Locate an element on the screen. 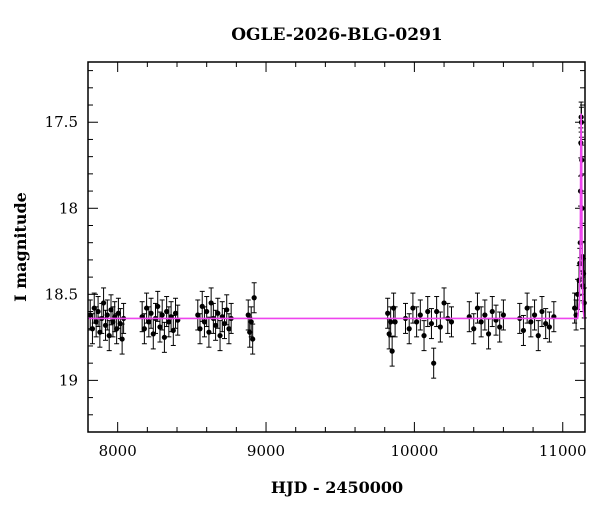 The image size is (600, 512). y-tick-label: 17.5 is located at coordinates (61, 122).